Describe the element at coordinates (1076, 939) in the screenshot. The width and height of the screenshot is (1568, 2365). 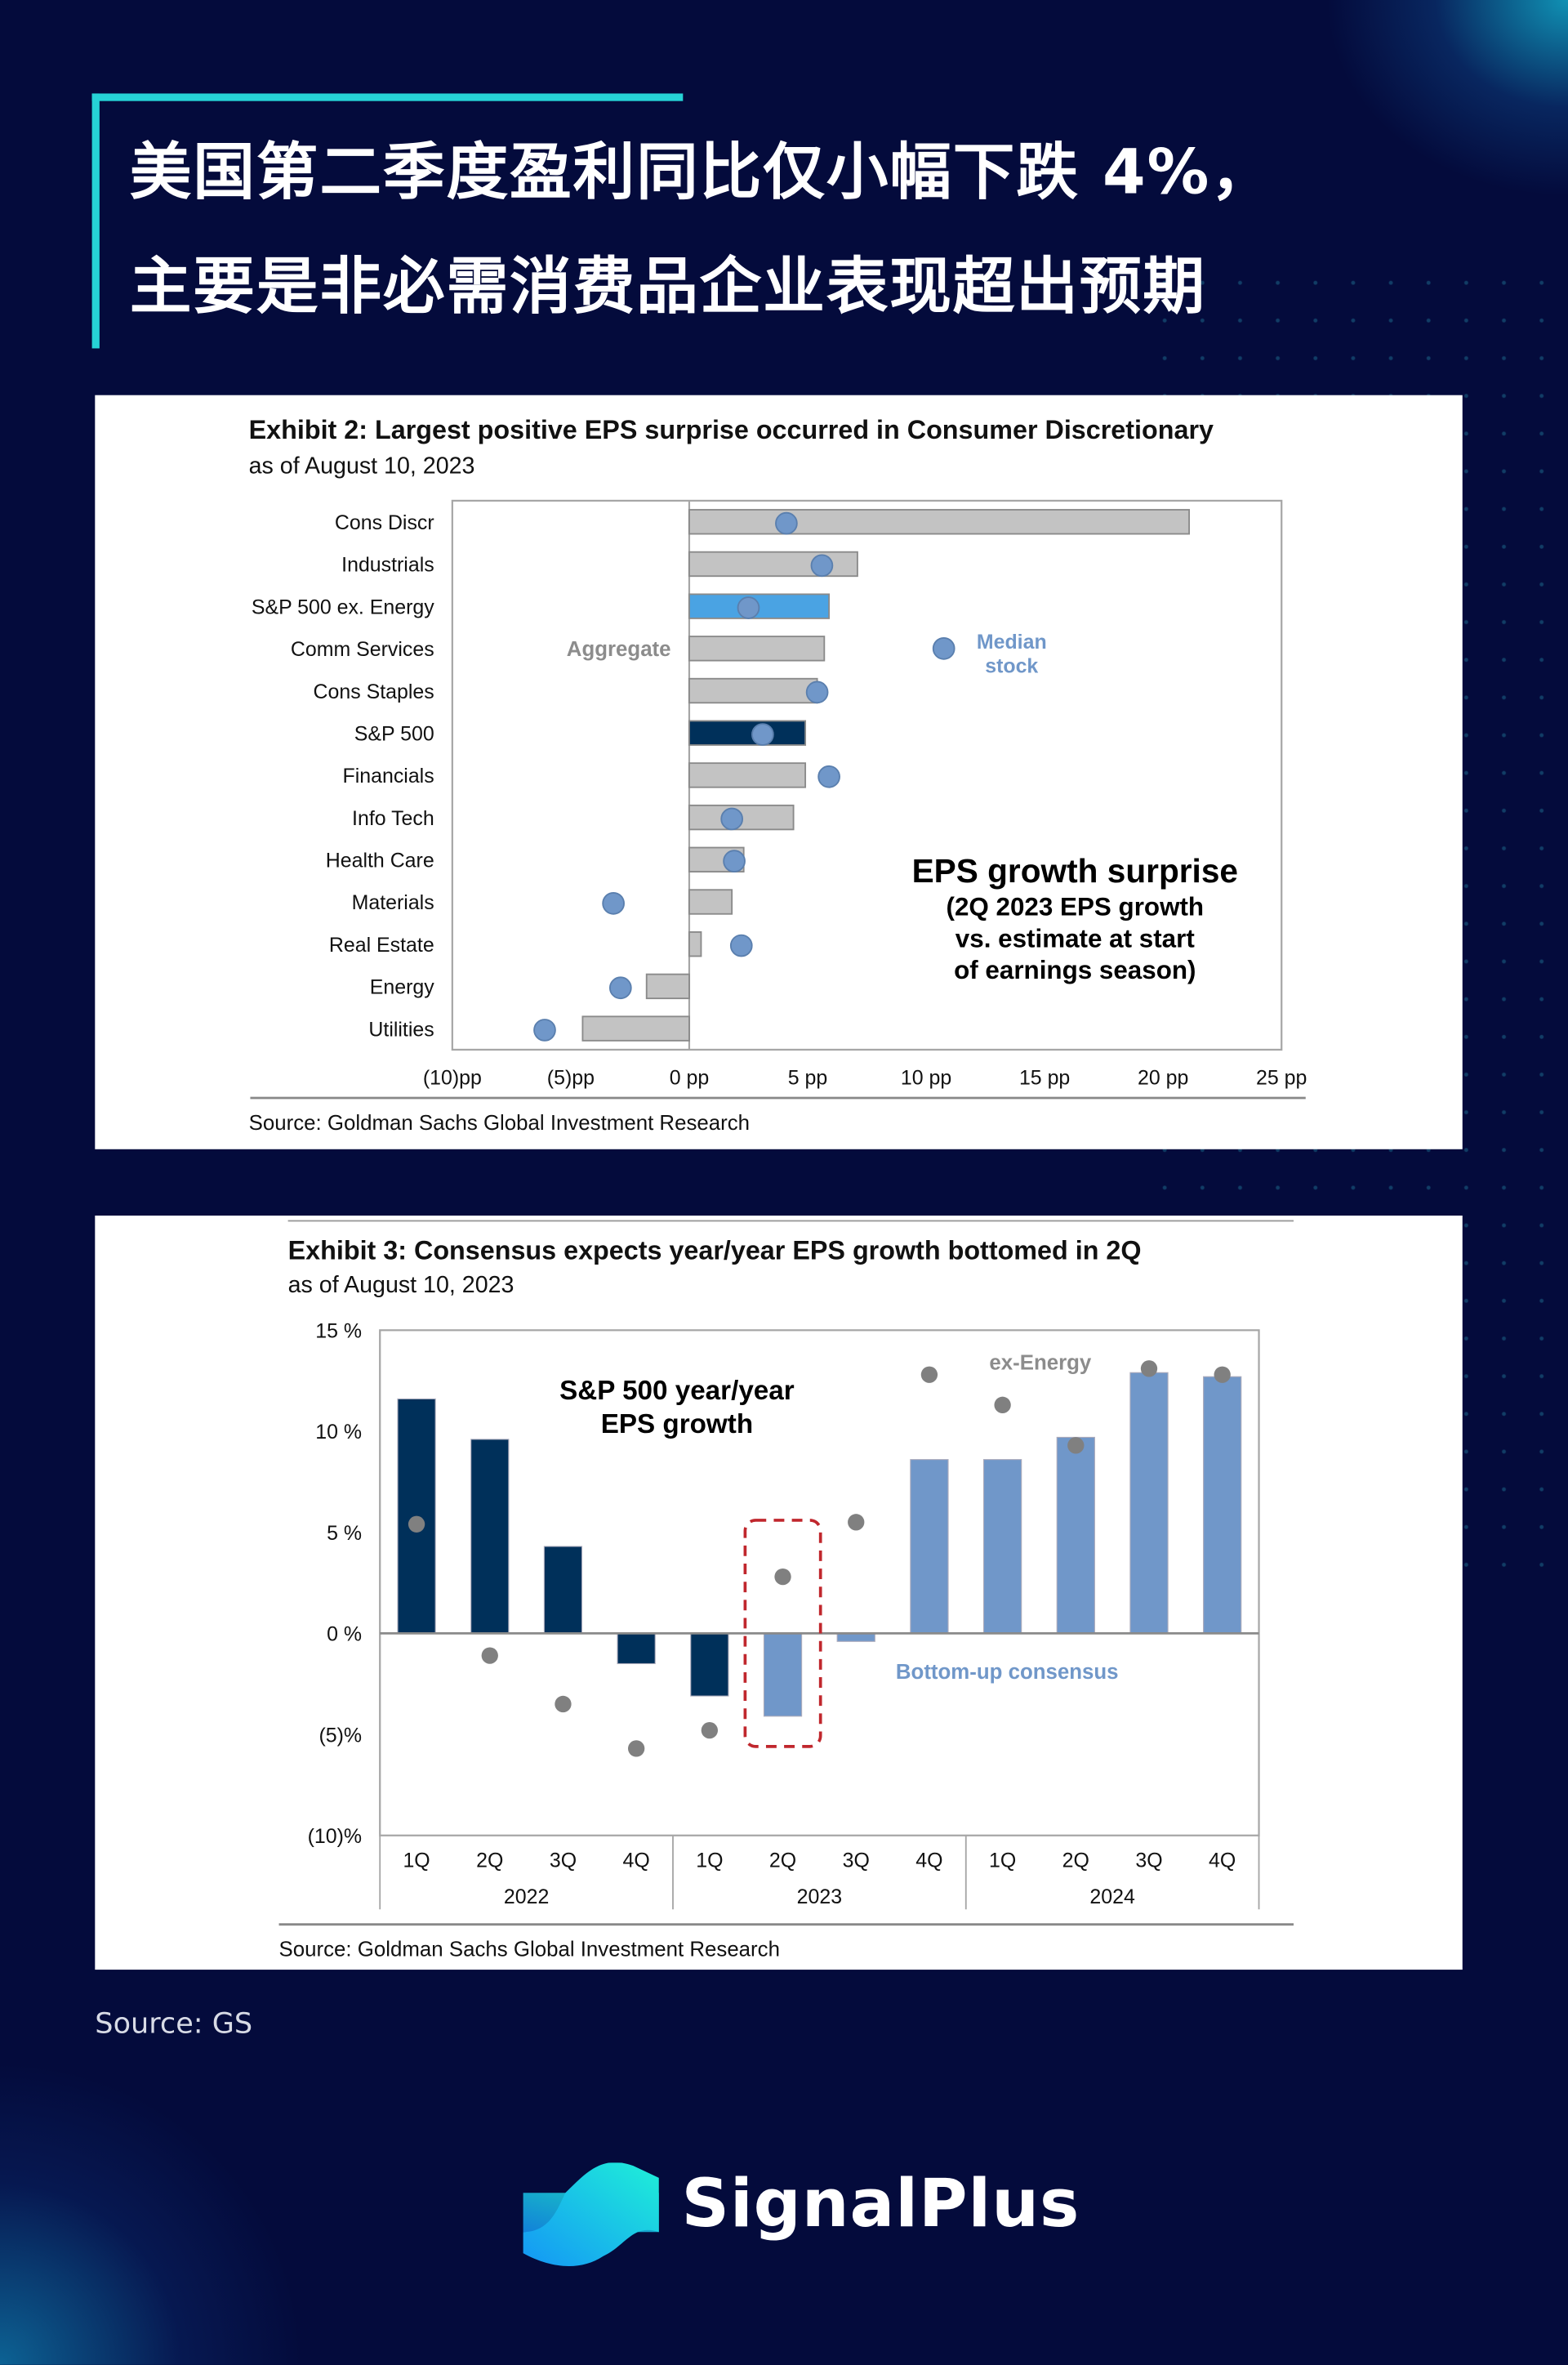
I see `annotation-line: vs. estimate at start` at that location.